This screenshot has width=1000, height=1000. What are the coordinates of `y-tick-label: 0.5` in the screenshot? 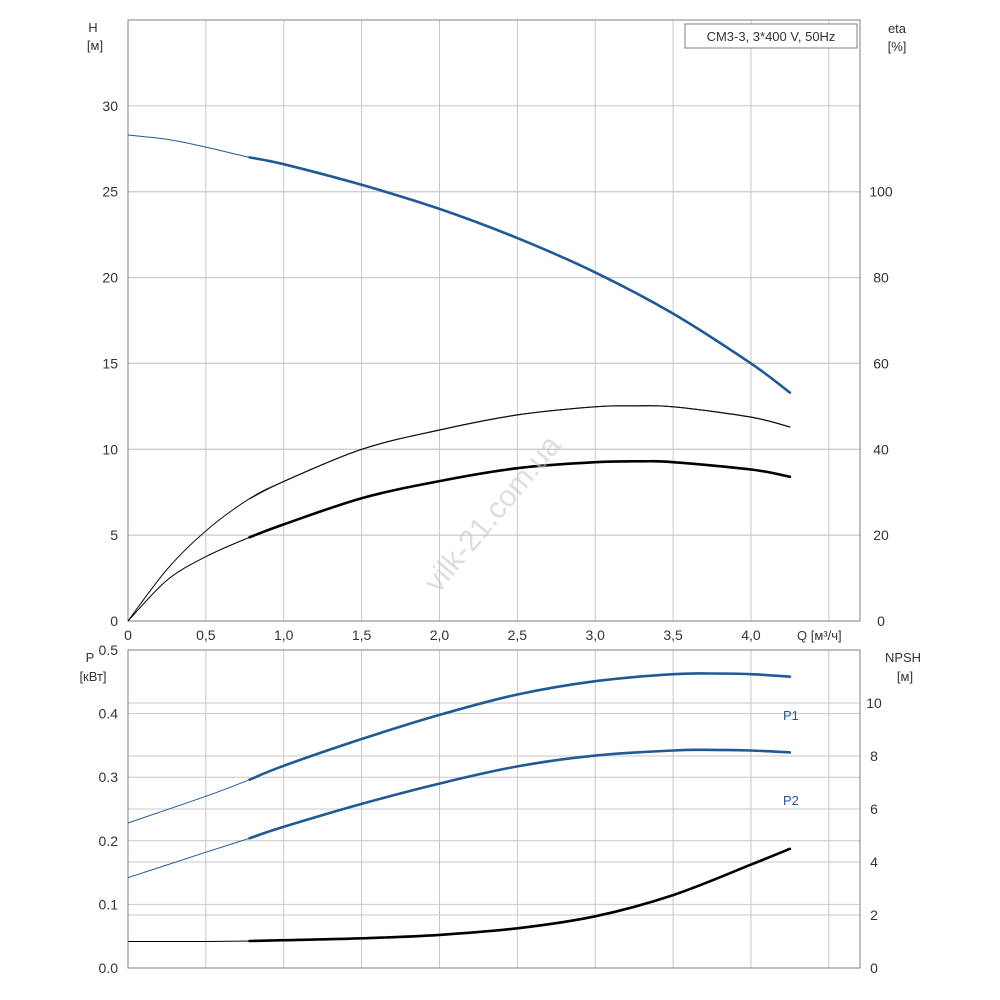 It's located at (109, 650).